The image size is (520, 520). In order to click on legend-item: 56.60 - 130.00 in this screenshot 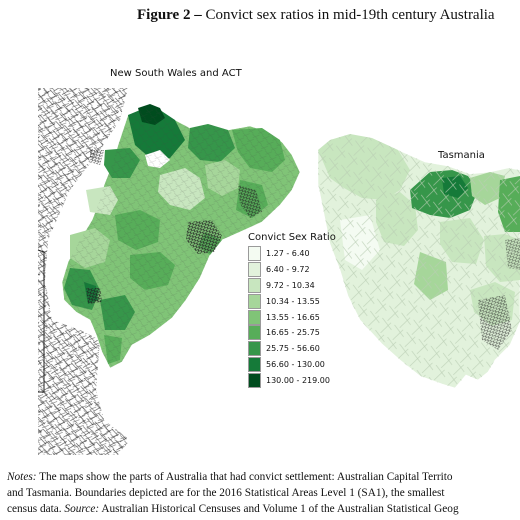, I will do `click(303, 364)`.